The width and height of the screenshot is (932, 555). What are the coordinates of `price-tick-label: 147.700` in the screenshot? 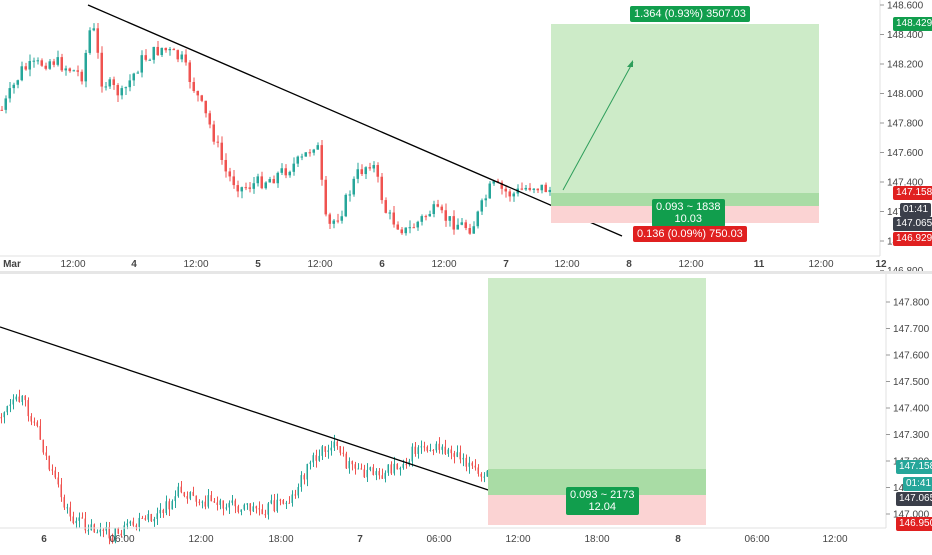 It's located at (911, 329).